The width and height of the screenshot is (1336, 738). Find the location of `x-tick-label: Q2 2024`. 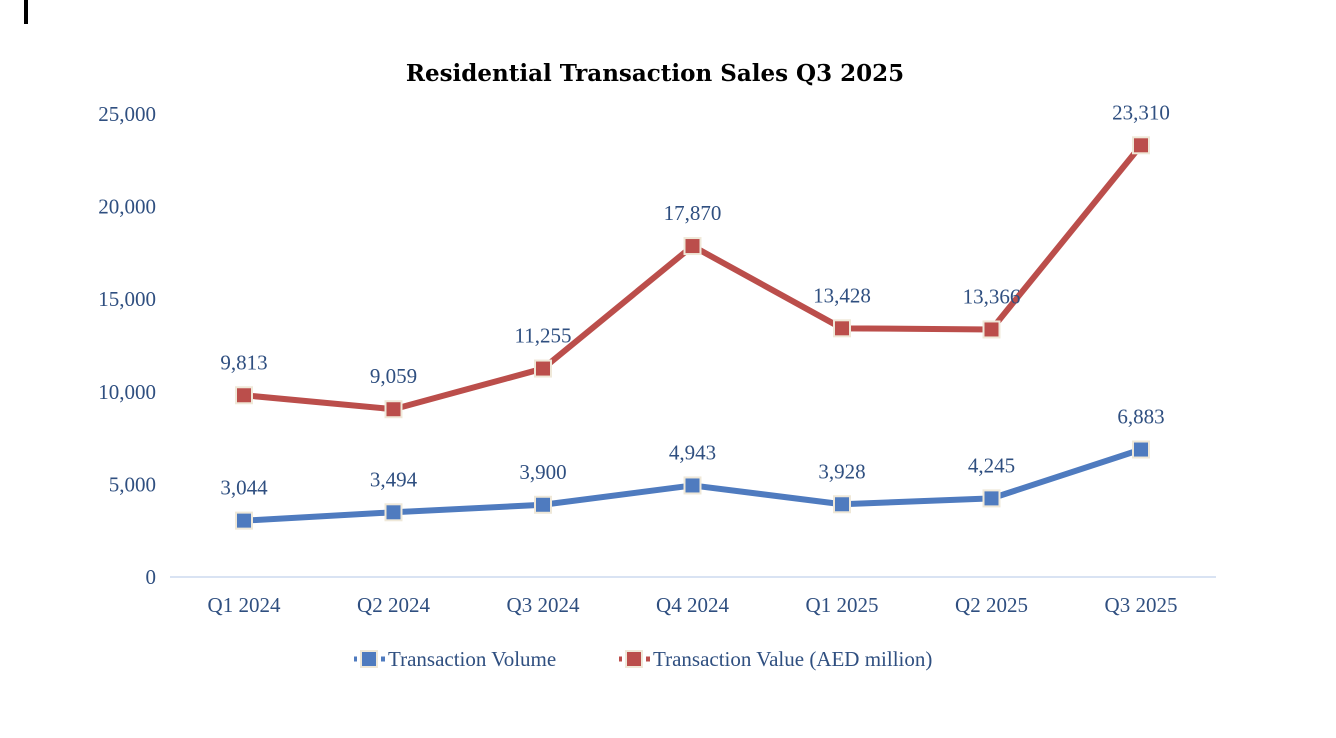

x-tick-label: Q2 2024 is located at coordinates (393, 605).